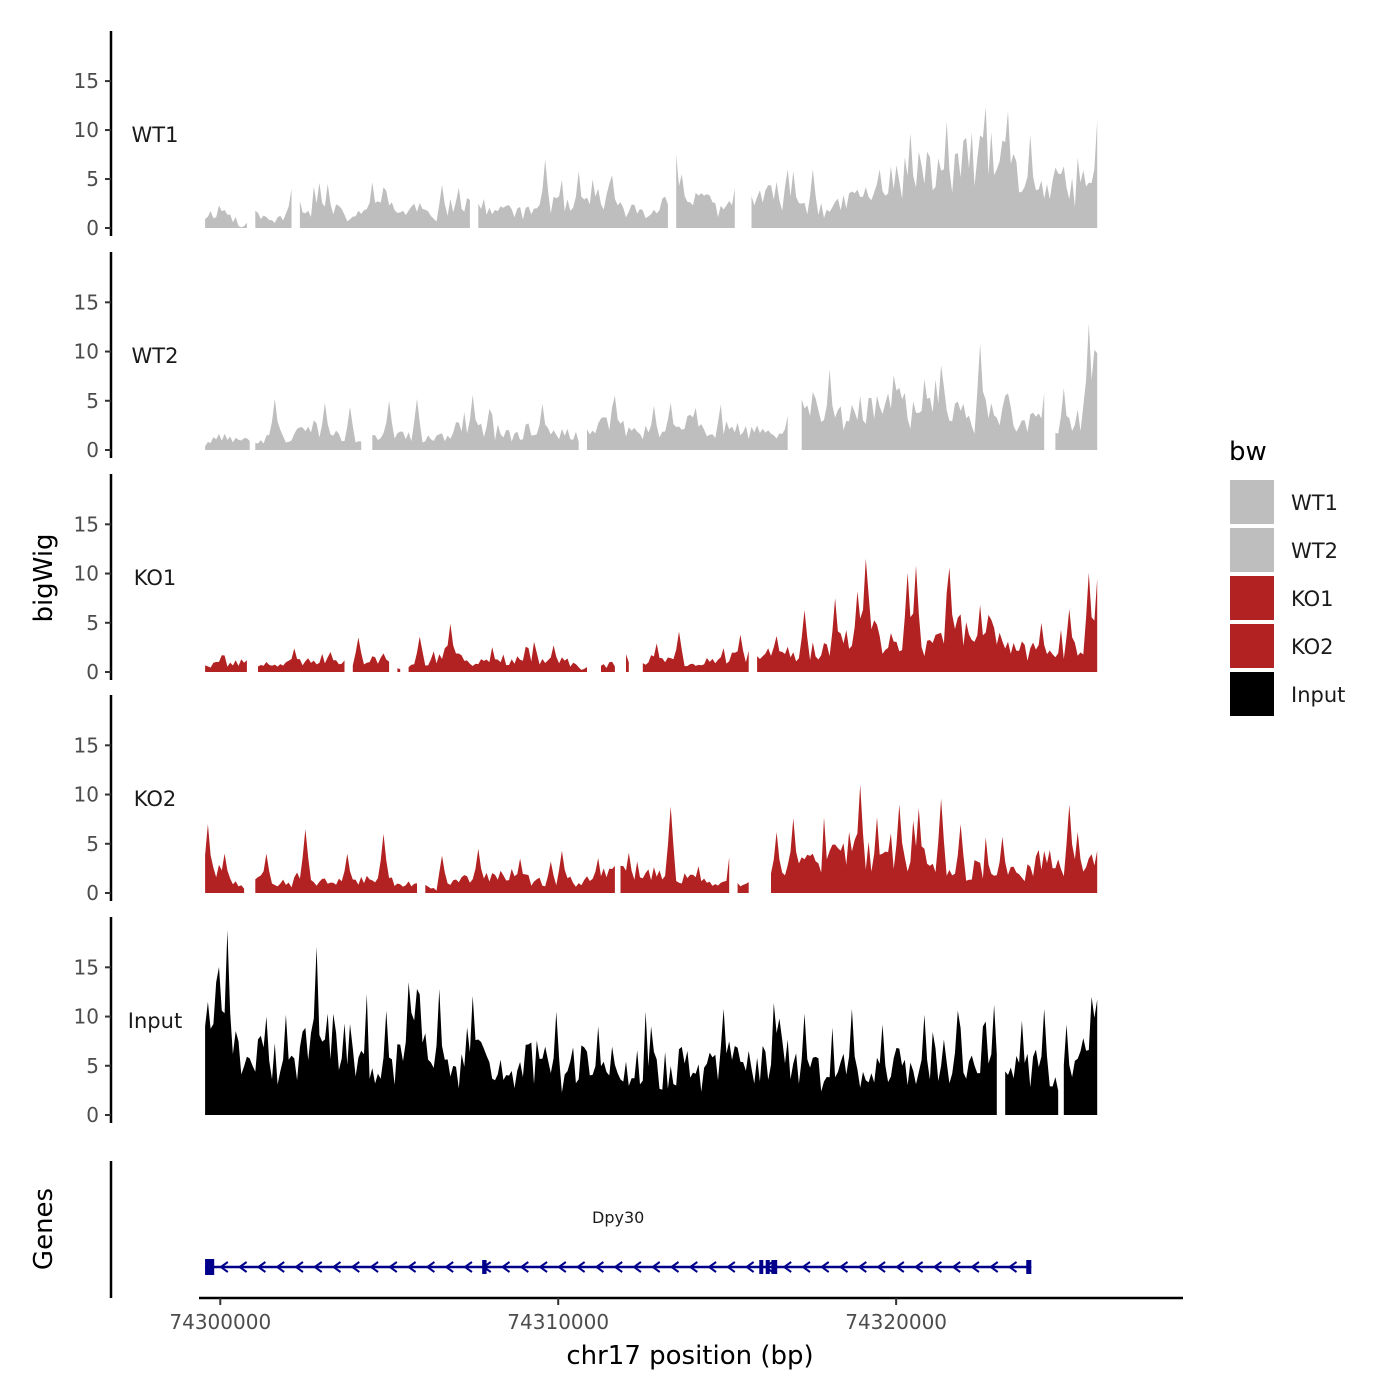 This screenshot has width=1400, height=1400. What do you see at coordinates (1252, 646) in the screenshot?
I see `legend-swatch-ko2` at bounding box center [1252, 646].